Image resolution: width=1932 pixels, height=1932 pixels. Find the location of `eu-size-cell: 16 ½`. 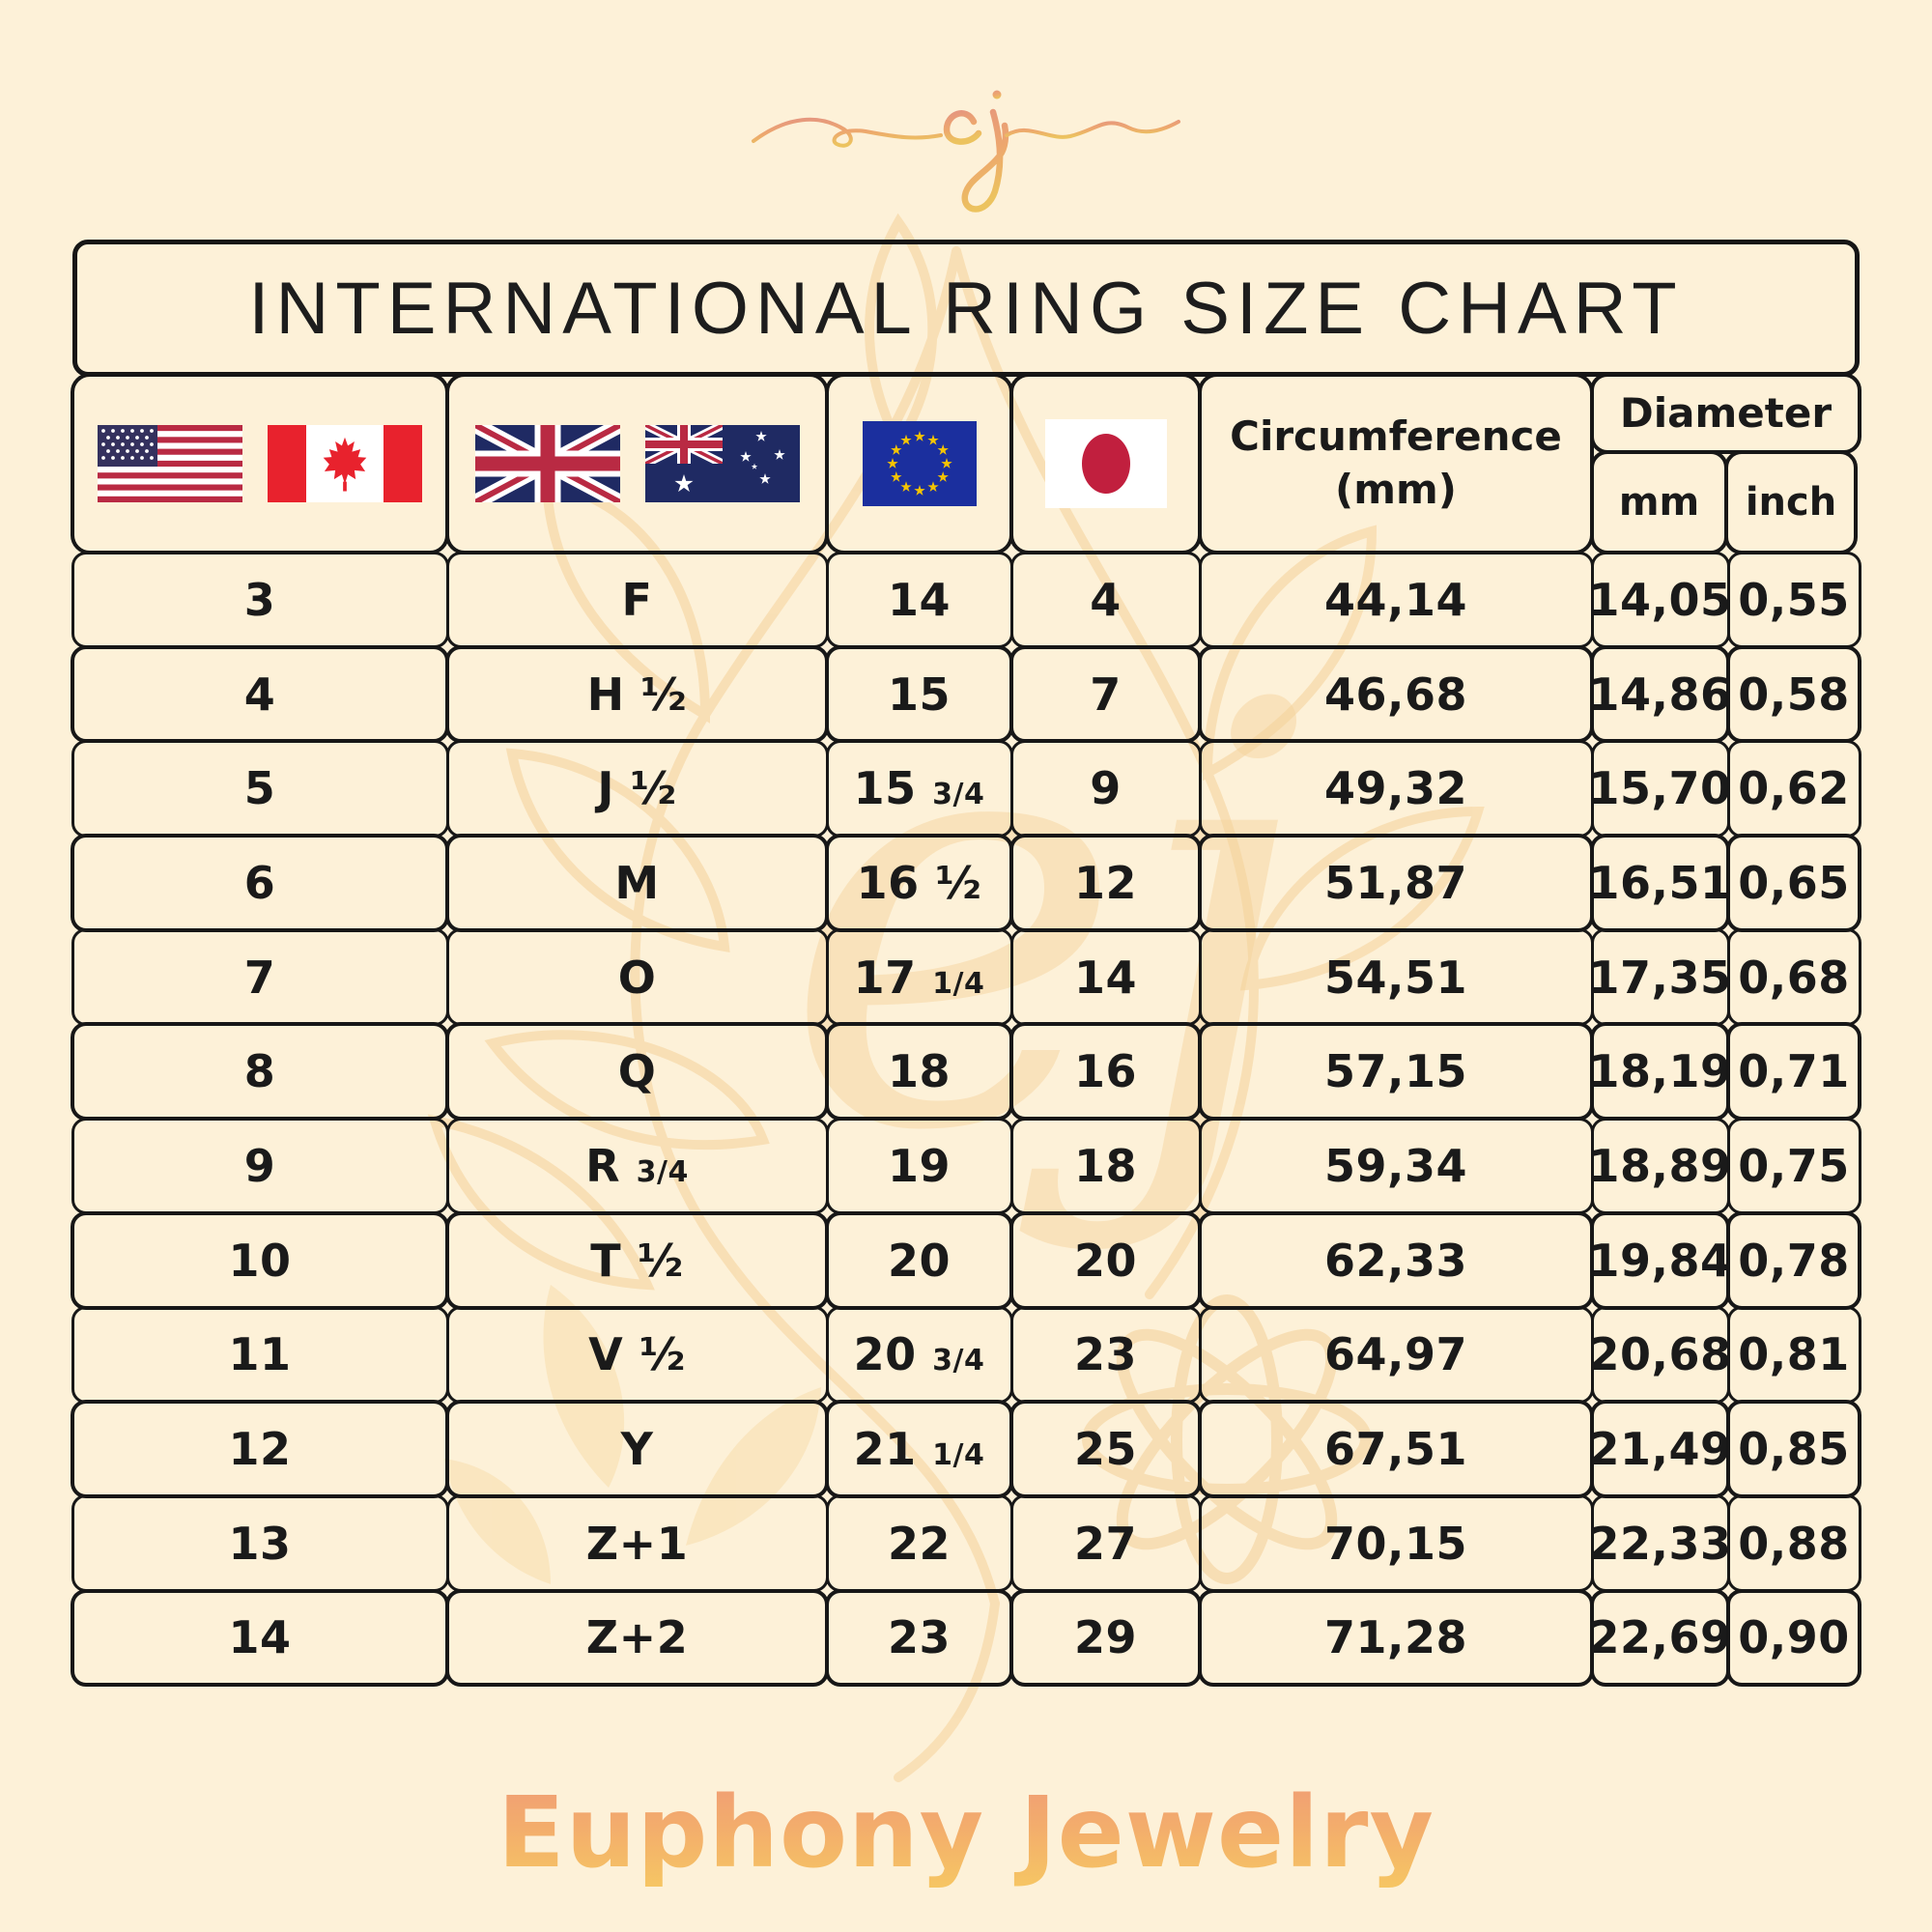

eu-size-cell: 16 ½ is located at coordinates (919, 883).